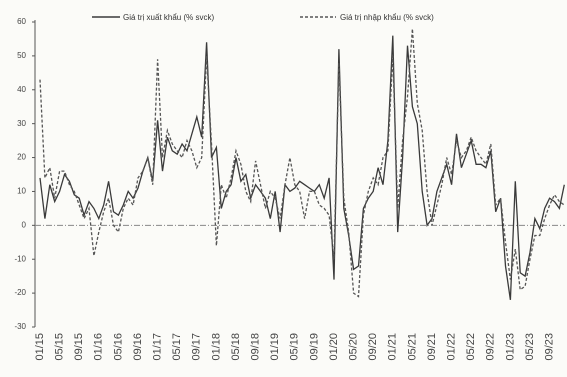  I want to click on y-tick-label: 50, so click(21, 55).